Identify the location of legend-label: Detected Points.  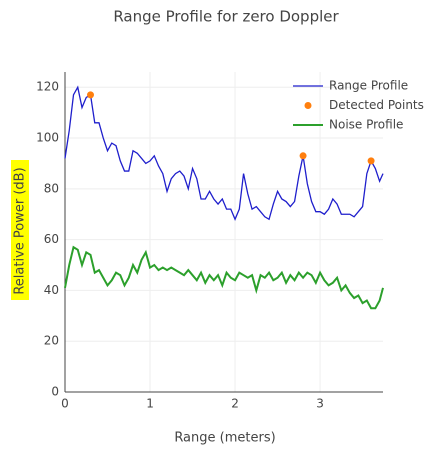
(376, 105).